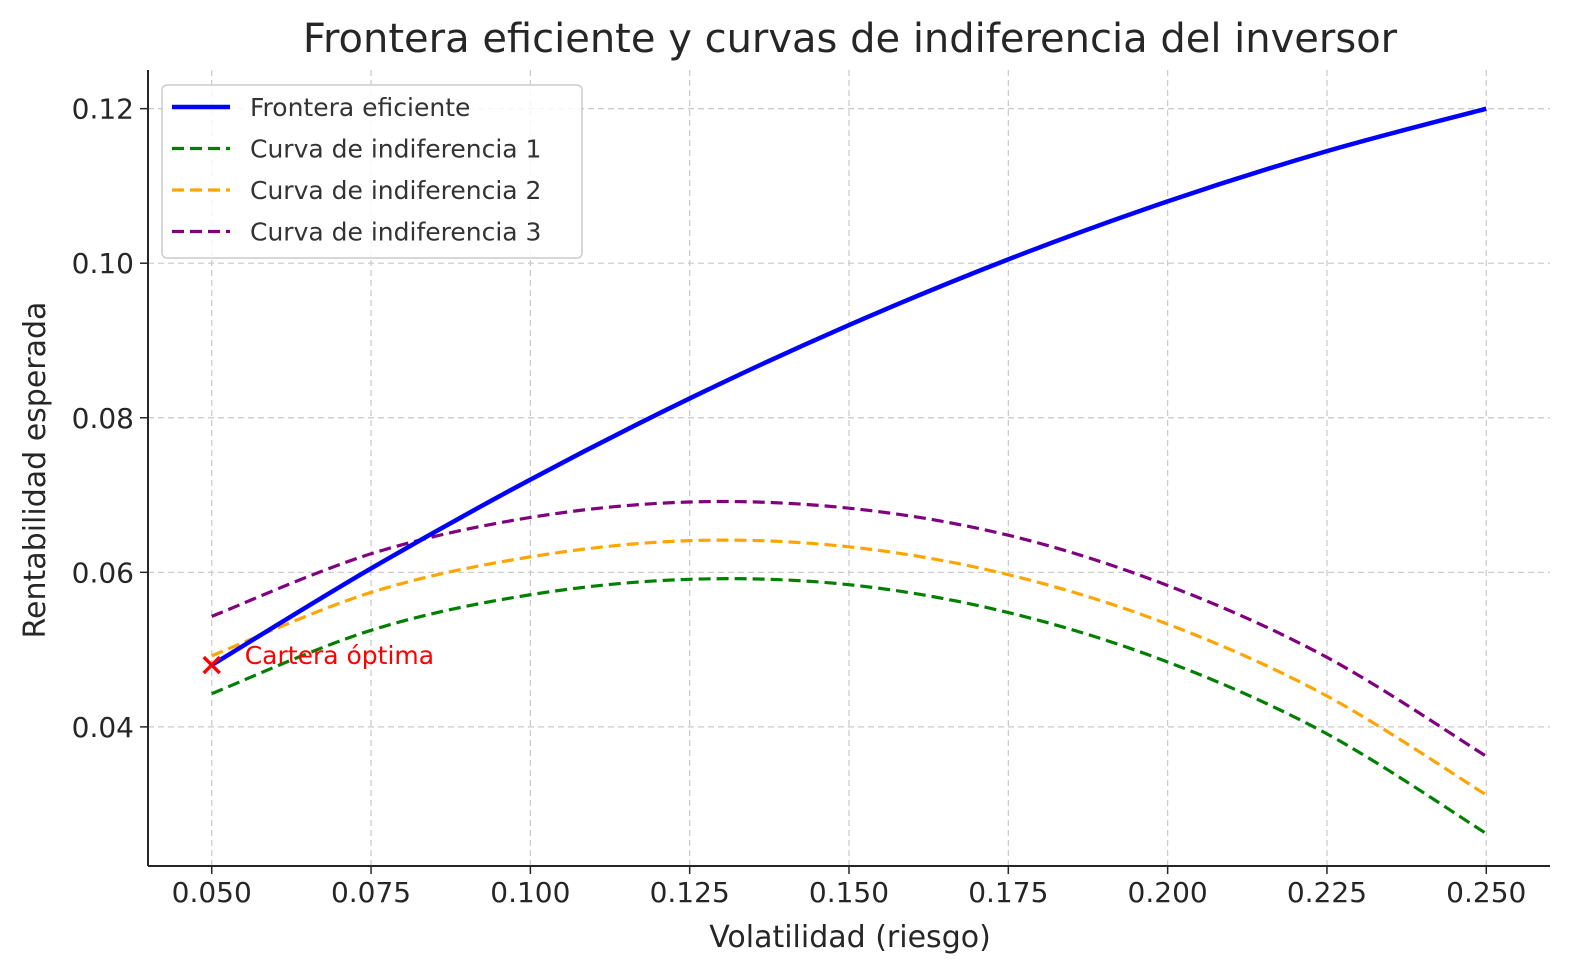  Describe the element at coordinates (1168, 892) in the screenshot. I see `x-tick-label: 0.200` at that location.